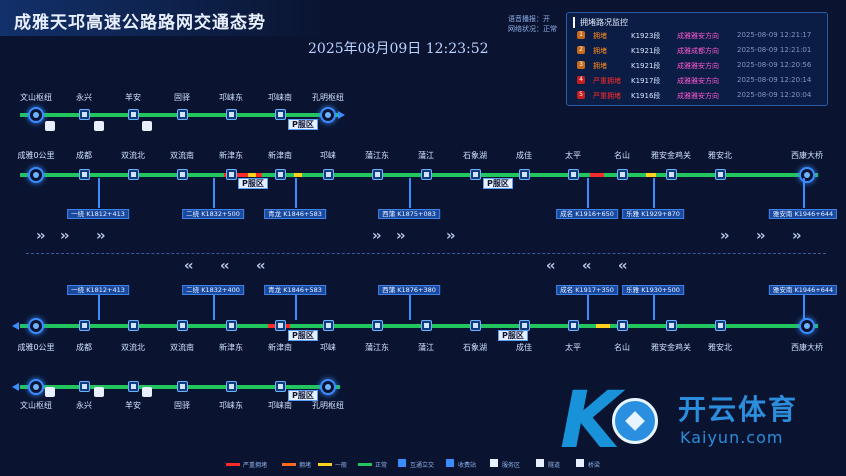  I want to click on congestion-row: 3 拥堵 K1921段 成雅雅安方向 2025-08-09 12:20:56, so click(701, 66).